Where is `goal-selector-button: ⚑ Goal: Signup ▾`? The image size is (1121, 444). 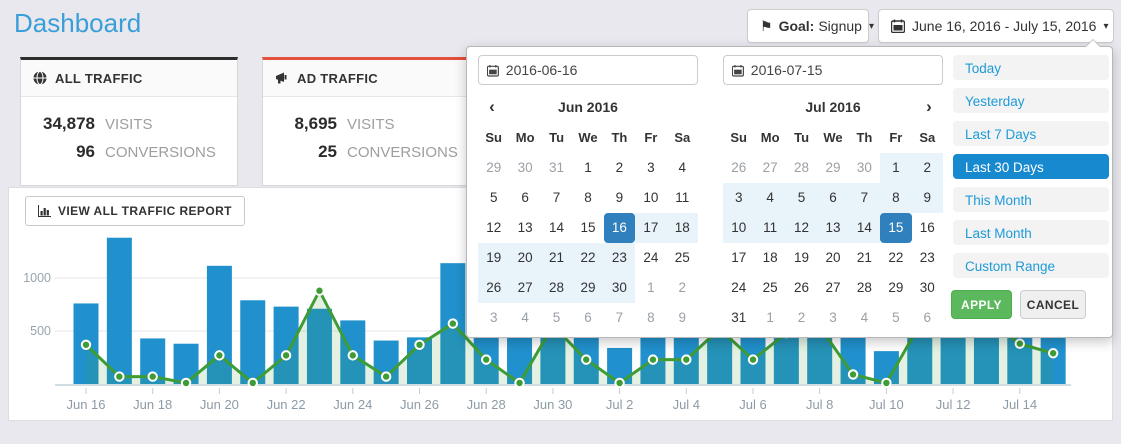 goal-selector-button: ⚑ Goal: Signup ▾ is located at coordinates (810, 26).